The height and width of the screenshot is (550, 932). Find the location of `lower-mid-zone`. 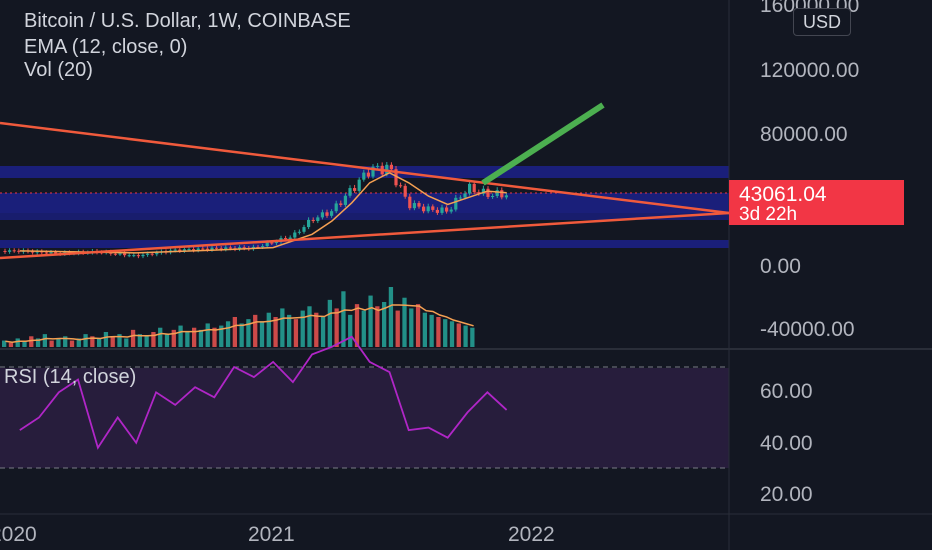

lower-mid-zone is located at coordinates (364, 216).